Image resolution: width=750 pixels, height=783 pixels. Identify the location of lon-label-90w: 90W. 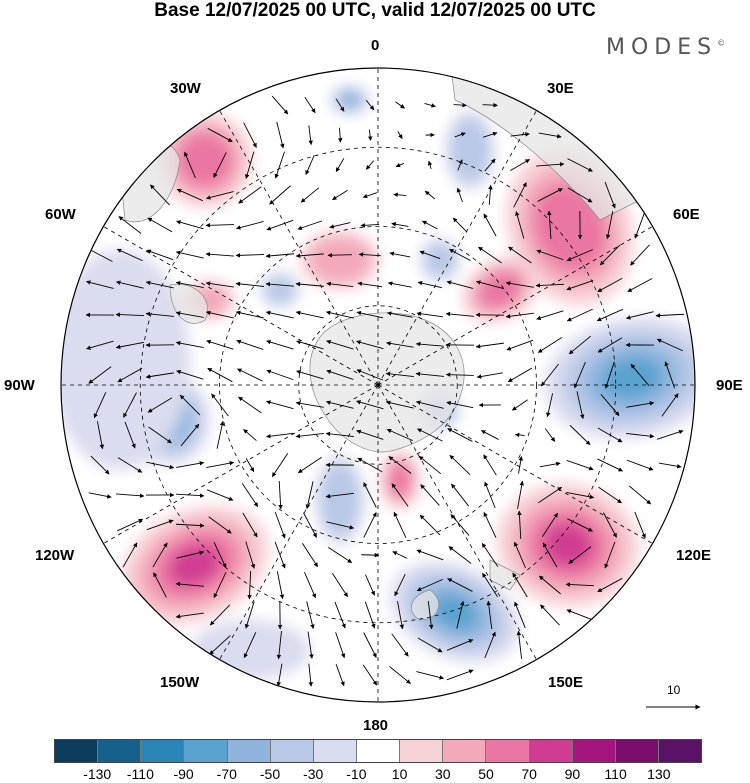
(19, 385).